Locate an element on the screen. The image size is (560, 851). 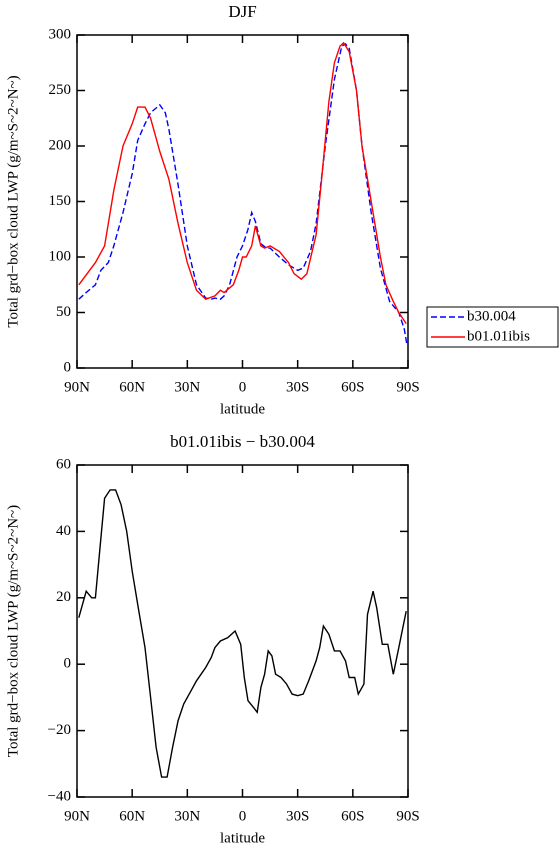
y-tick-label: 150 is located at coordinates (60, 201).